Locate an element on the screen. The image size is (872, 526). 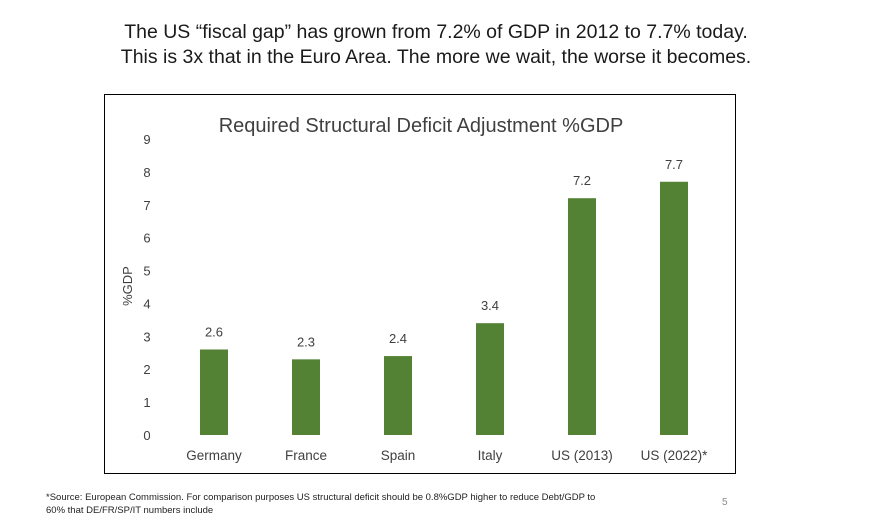
y-tick-label: 8 is located at coordinates (146, 172).